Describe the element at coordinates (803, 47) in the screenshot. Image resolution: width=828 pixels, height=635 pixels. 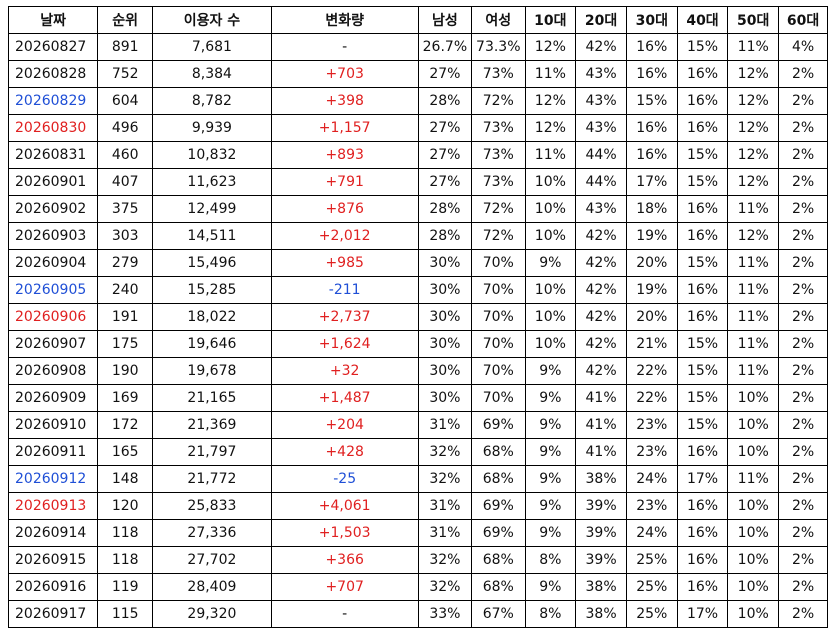
I see `age-60s-cell: 4%` at that location.